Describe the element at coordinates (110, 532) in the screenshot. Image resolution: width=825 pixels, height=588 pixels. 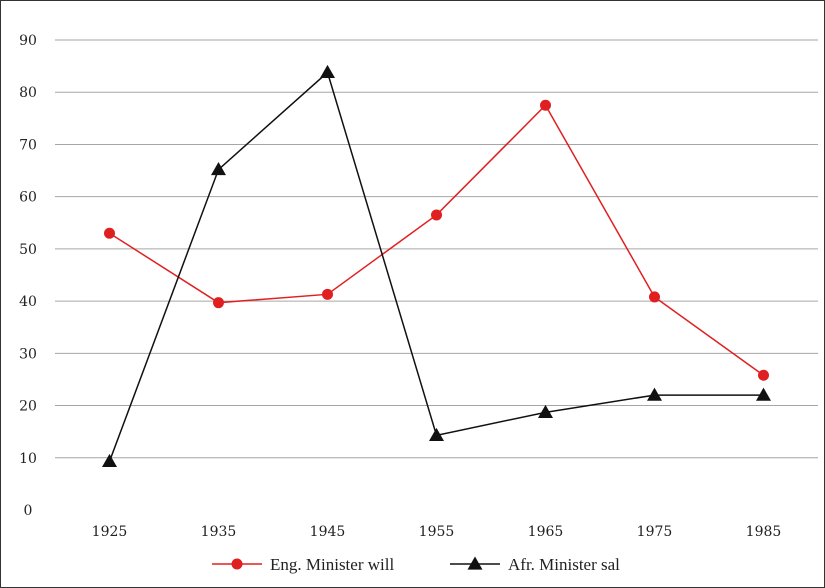
I see `x-tick-label: 1925` at that location.